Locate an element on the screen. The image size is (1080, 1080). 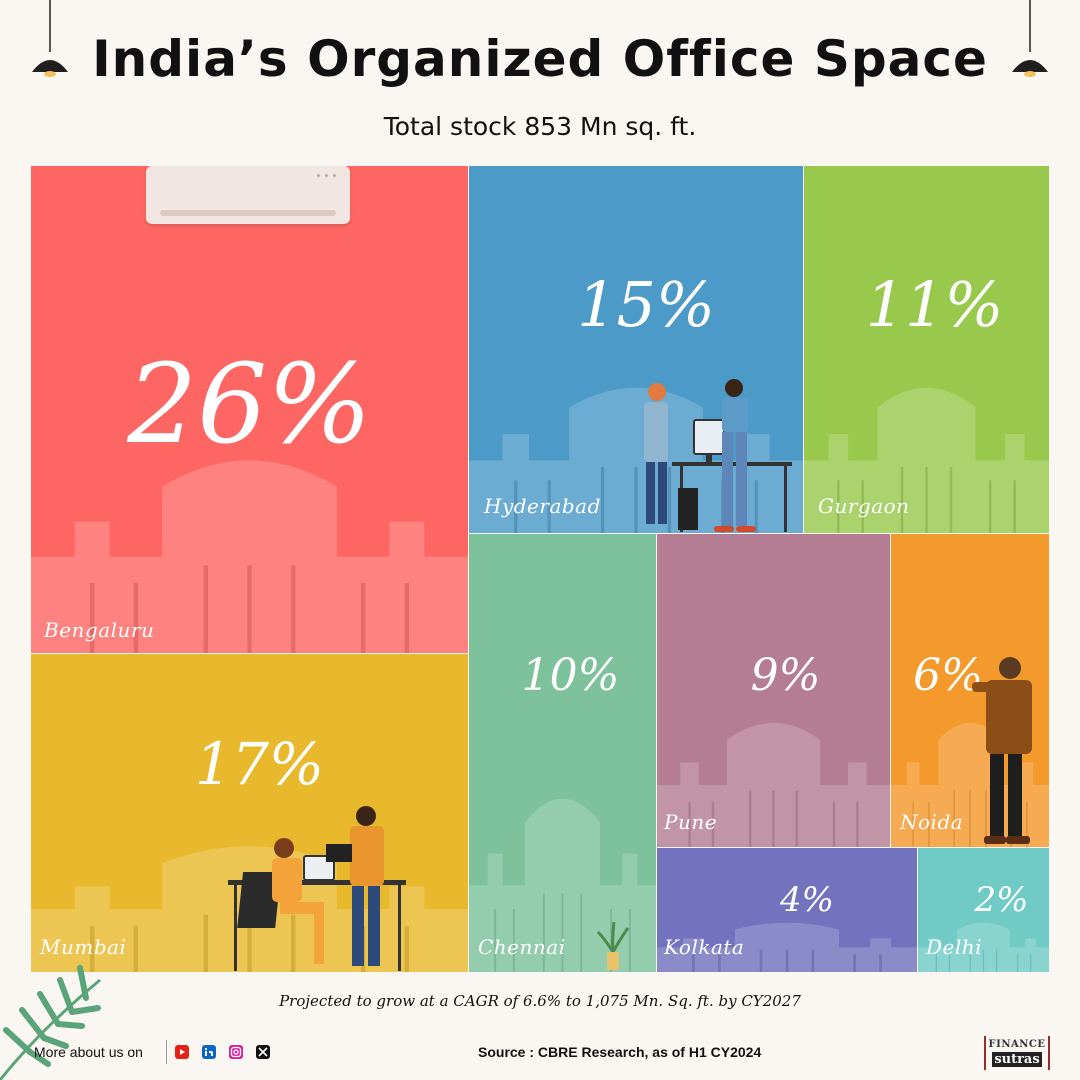
source-citation: Source : CBRE Research, as of H1 CY2024 is located at coordinates (620, 1052).